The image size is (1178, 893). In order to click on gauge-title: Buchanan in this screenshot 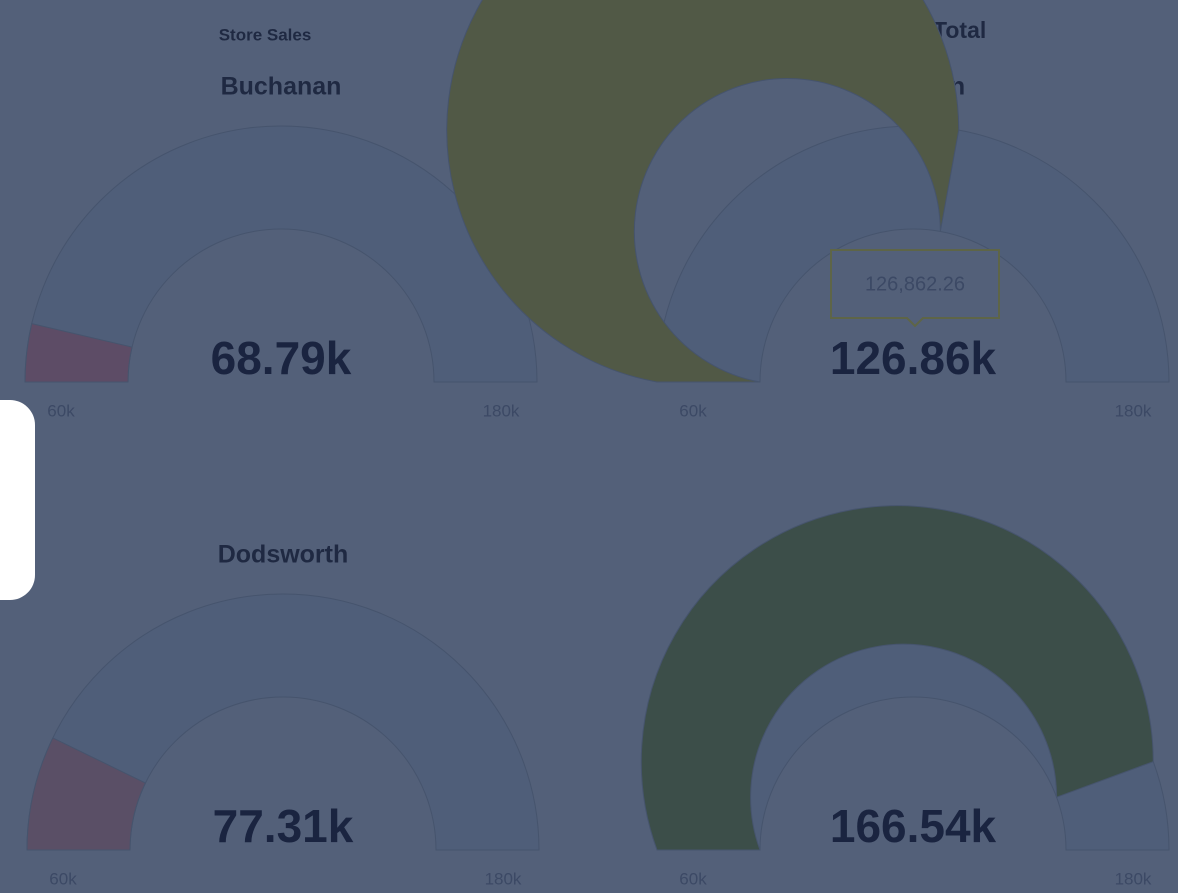, I will do `click(281, 87)`.